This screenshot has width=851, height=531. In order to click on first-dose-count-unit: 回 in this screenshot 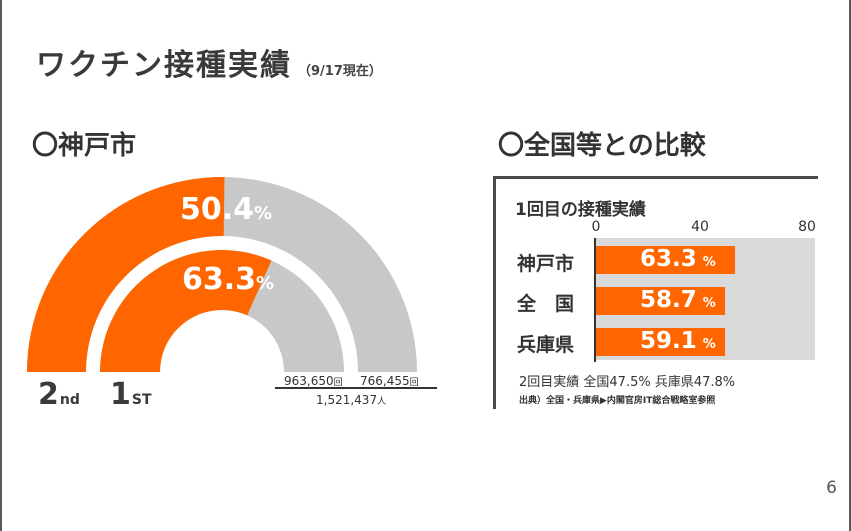, I will do `click(338, 383)`.